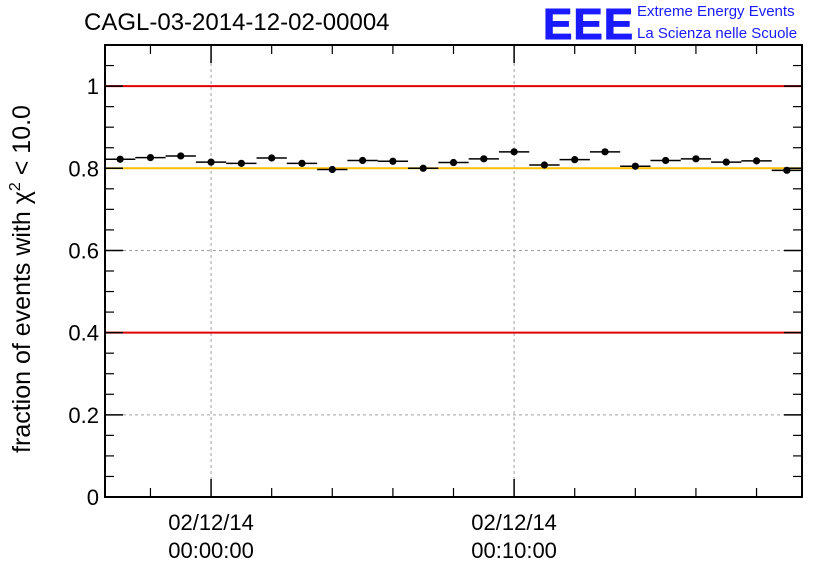  Describe the element at coordinates (93, 86) in the screenshot. I see `y-tick-label: 1` at that location.